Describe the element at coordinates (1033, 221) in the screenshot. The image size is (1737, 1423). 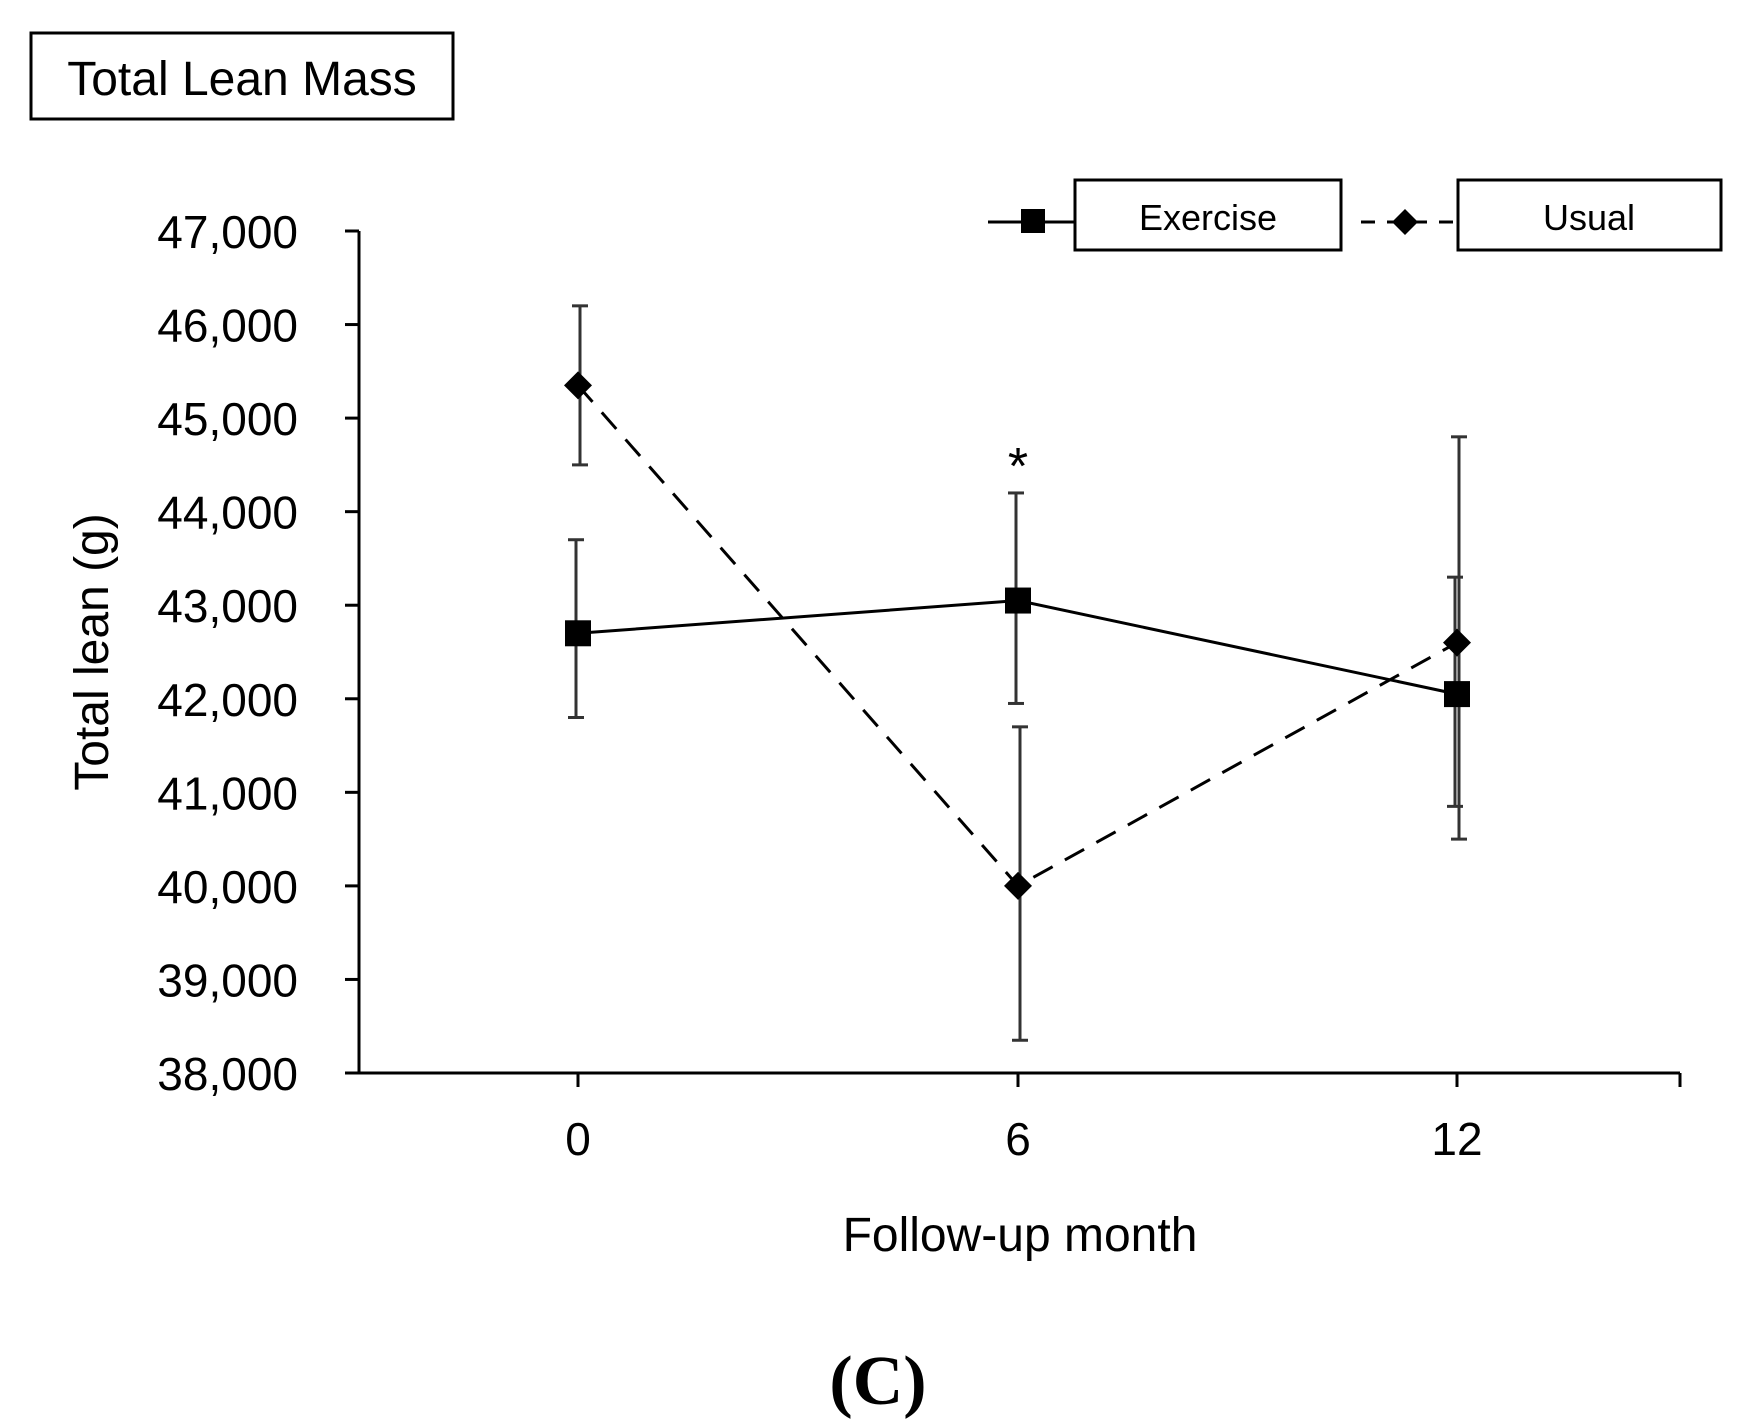
I see `legend-exercise-marker` at that location.